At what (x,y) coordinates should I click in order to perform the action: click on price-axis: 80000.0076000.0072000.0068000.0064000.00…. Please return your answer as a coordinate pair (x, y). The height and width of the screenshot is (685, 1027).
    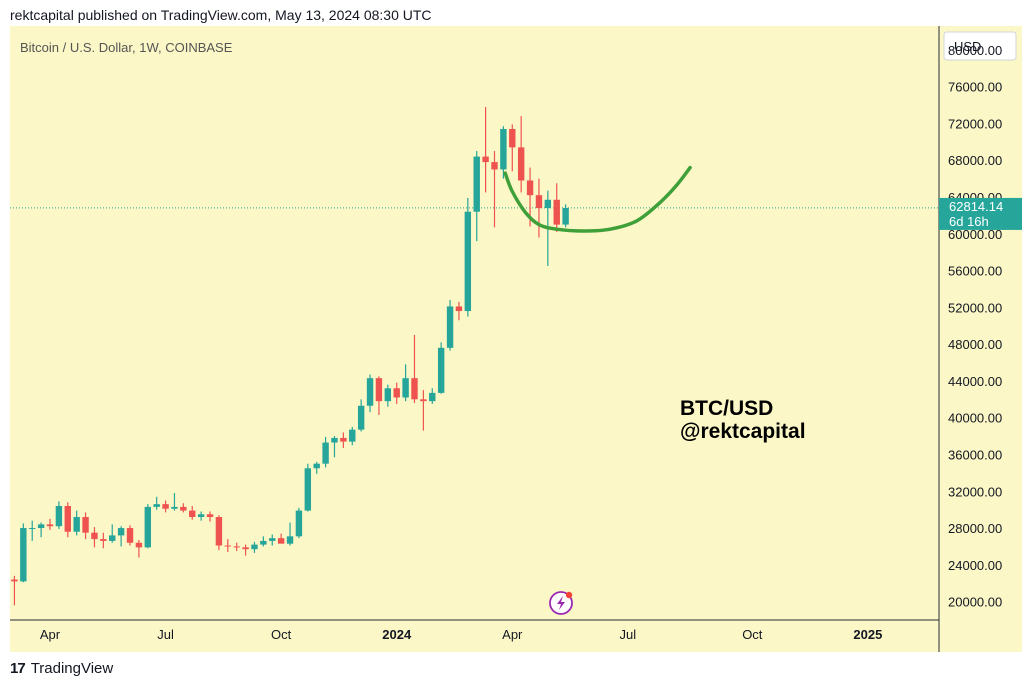
    Looking at the image, I should click on (975, 326).